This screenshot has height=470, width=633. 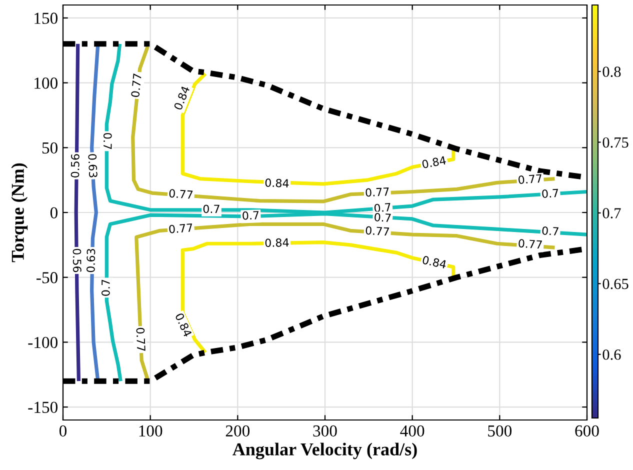 What do you see at coordinates (611, 71) in the screenshot?
I see `color-bar-label: 0.8` at bounding box center [611, 71].